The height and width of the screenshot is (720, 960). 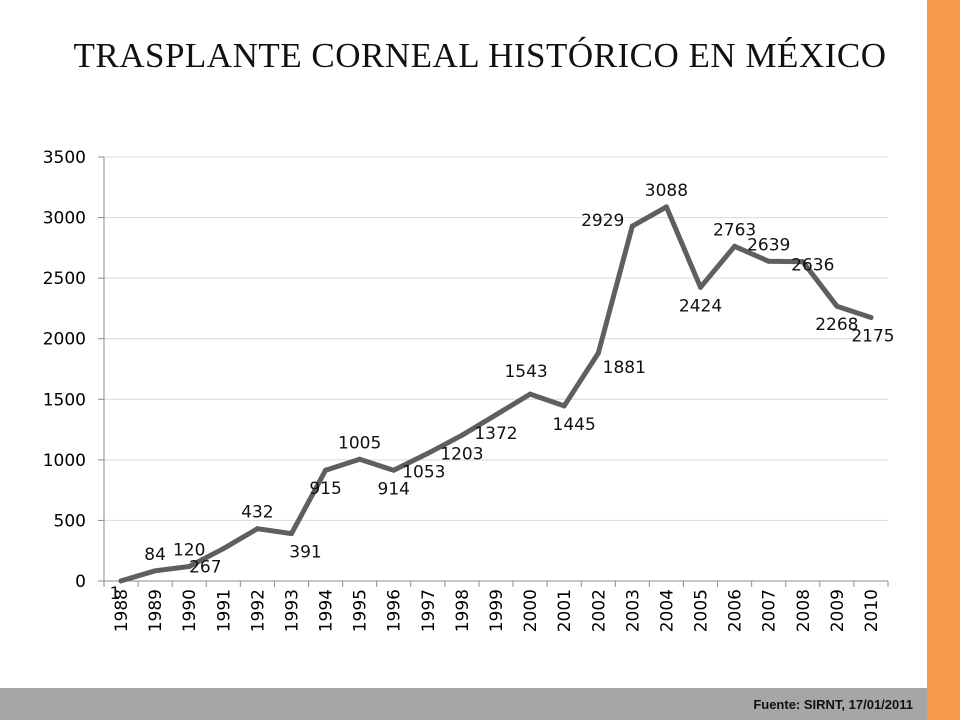 I want to click on data-label: 391, so click(x=305, y=553).